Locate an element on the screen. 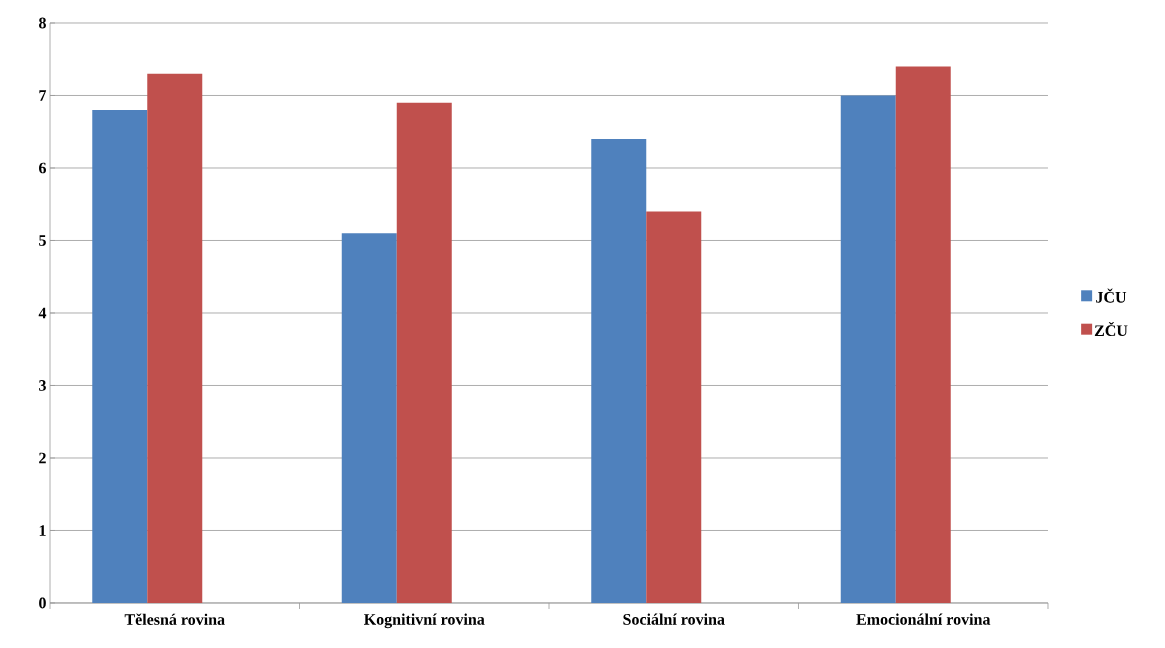  x-tick-label: Sociální rovina is located at coordinates (674, 619).